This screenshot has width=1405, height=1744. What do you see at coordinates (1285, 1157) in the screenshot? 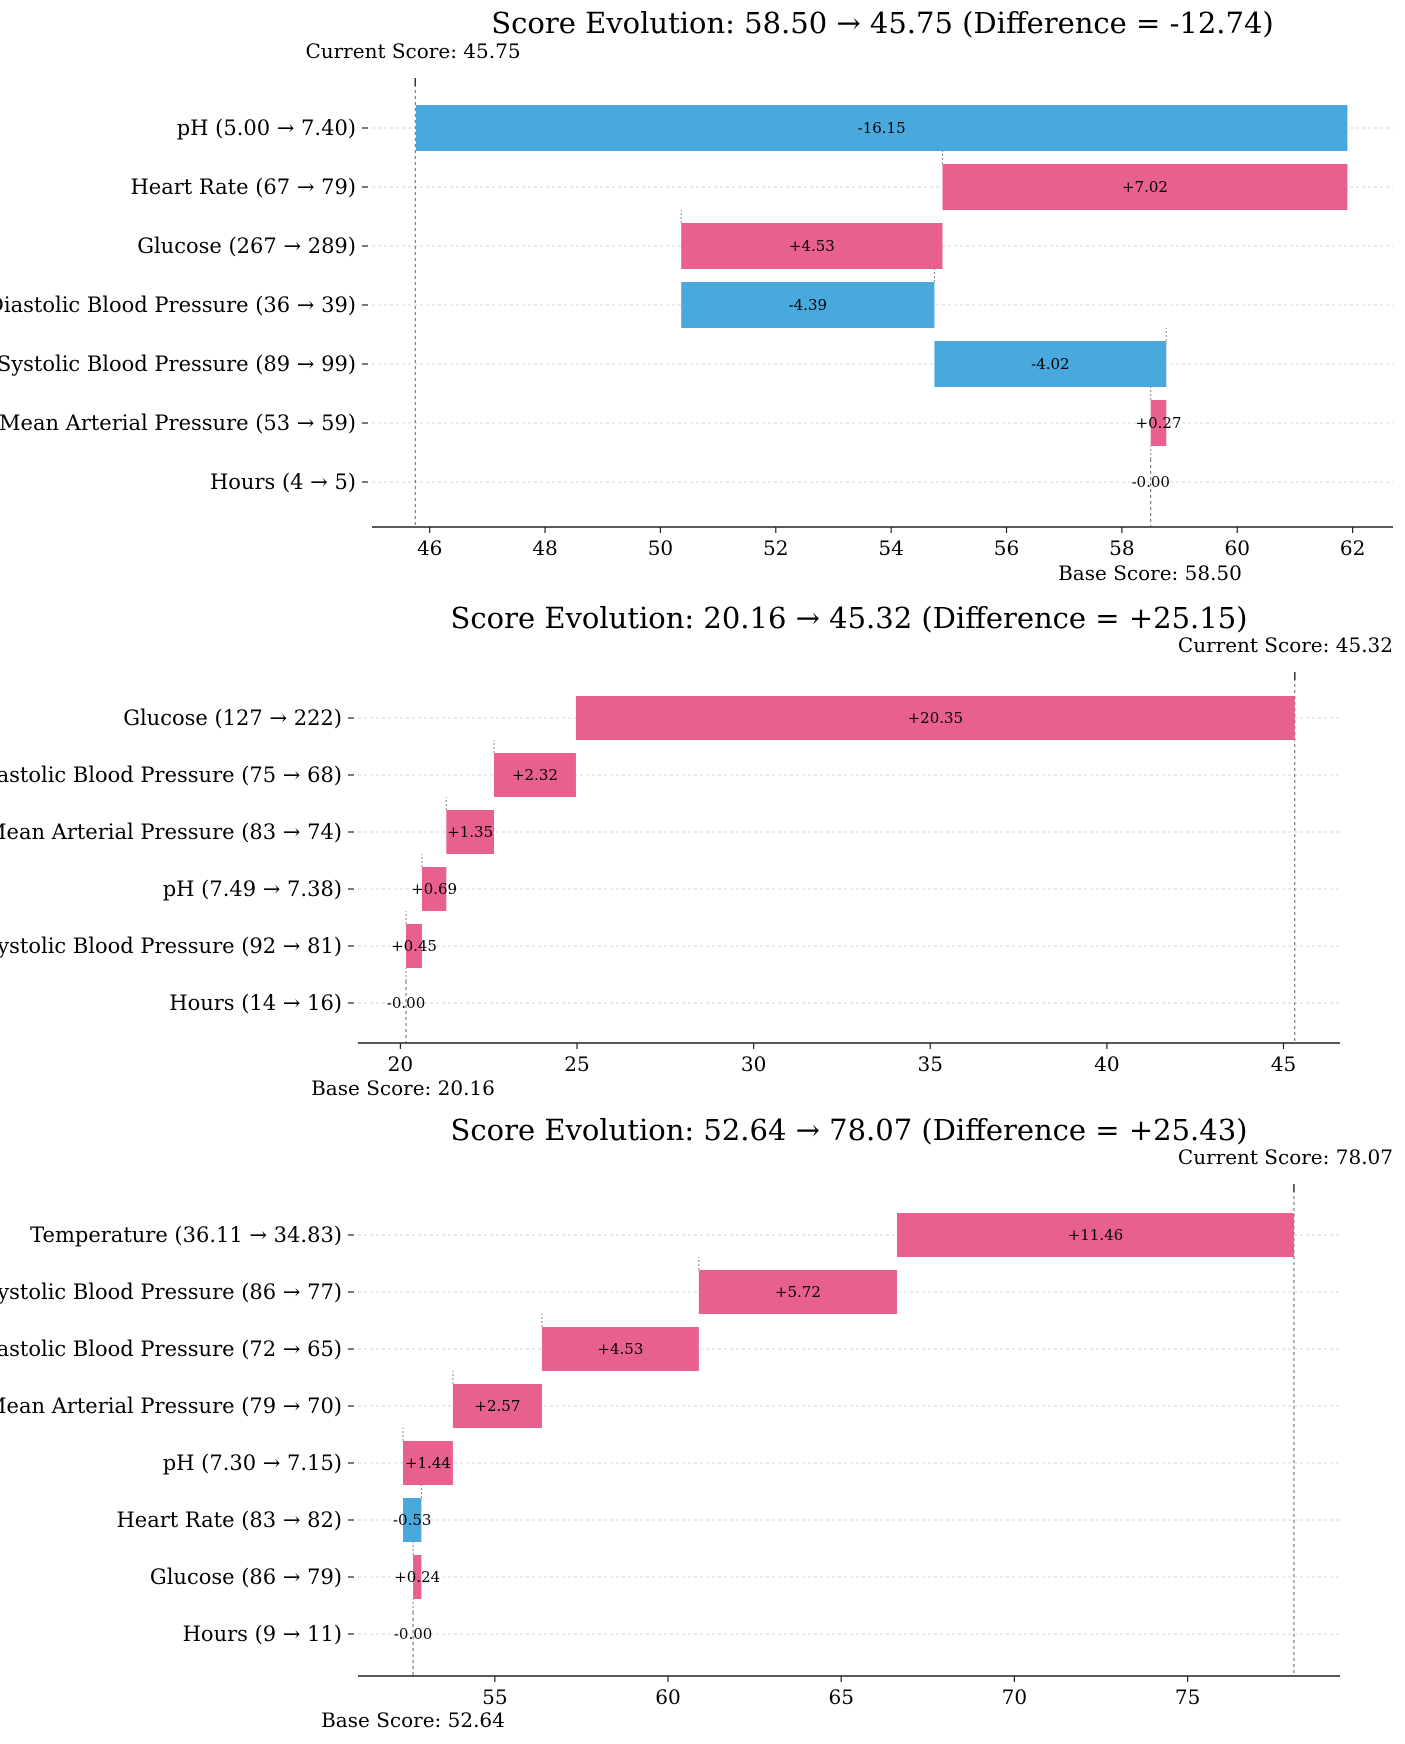
I see `current-score-label: Current Score: 78.07` at bounding box center [1285, 1157].